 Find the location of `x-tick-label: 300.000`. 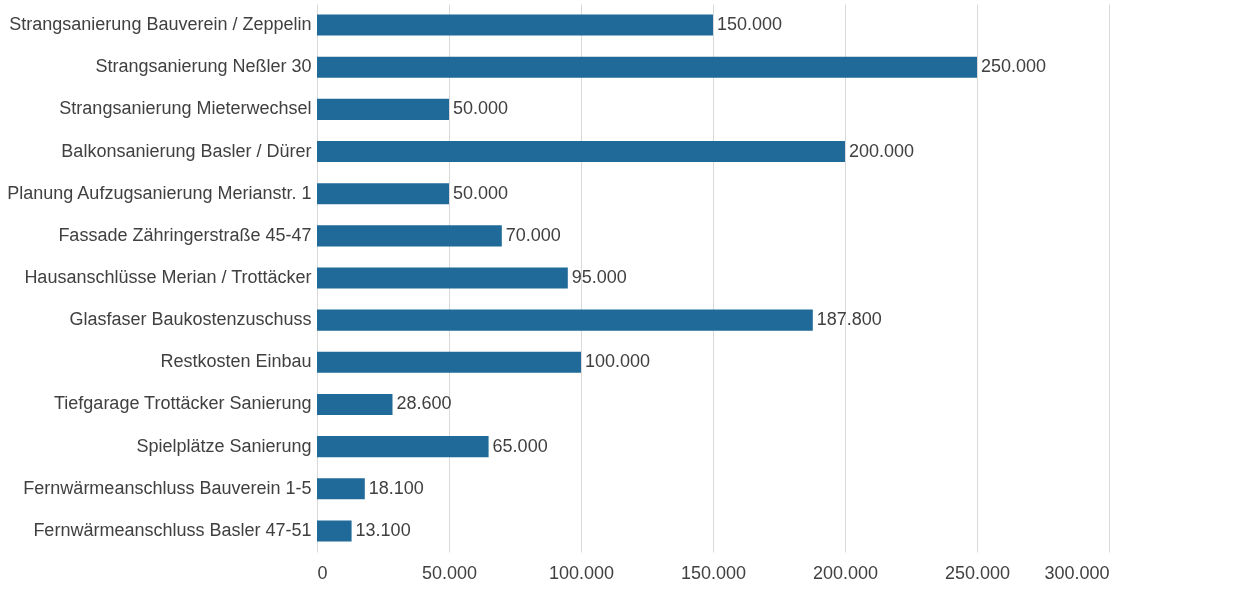

x-tick-label: 300.000 is located at coordinates (1077, 572).